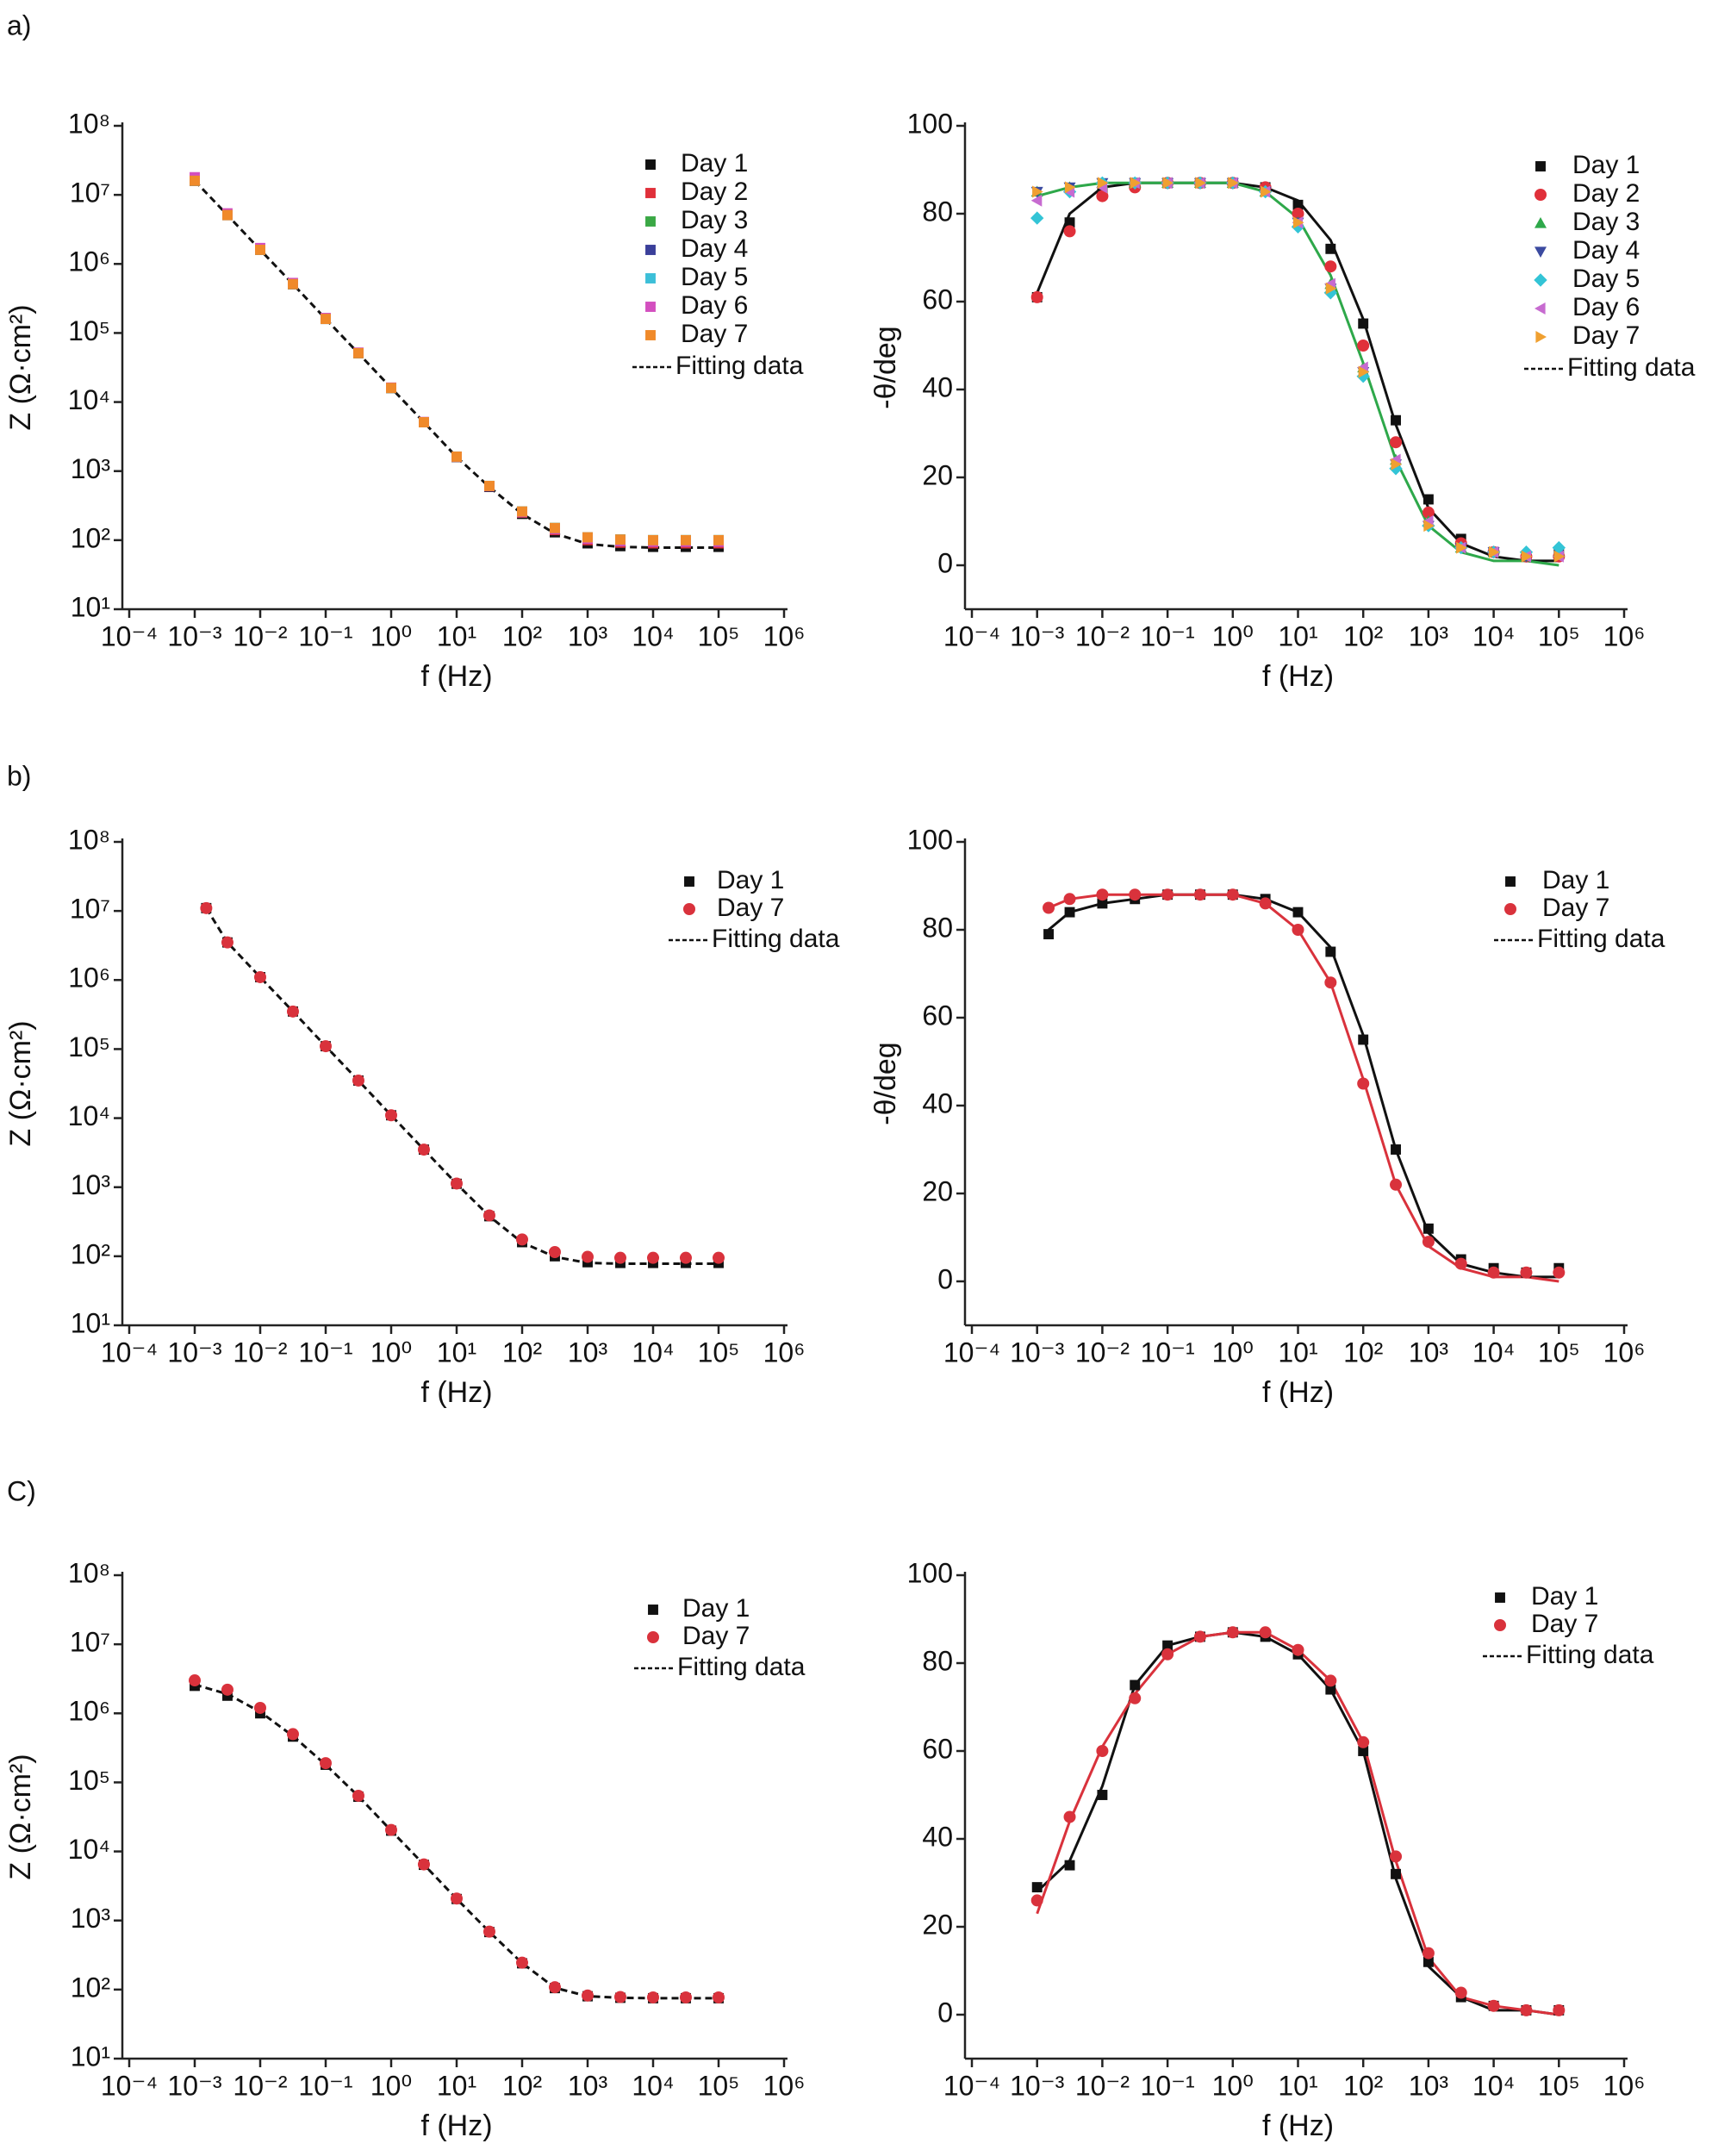  Describe the element at coordinates (885, 1083) in the screenshot. I see `y-axis-label: -θ/deg` at that location.